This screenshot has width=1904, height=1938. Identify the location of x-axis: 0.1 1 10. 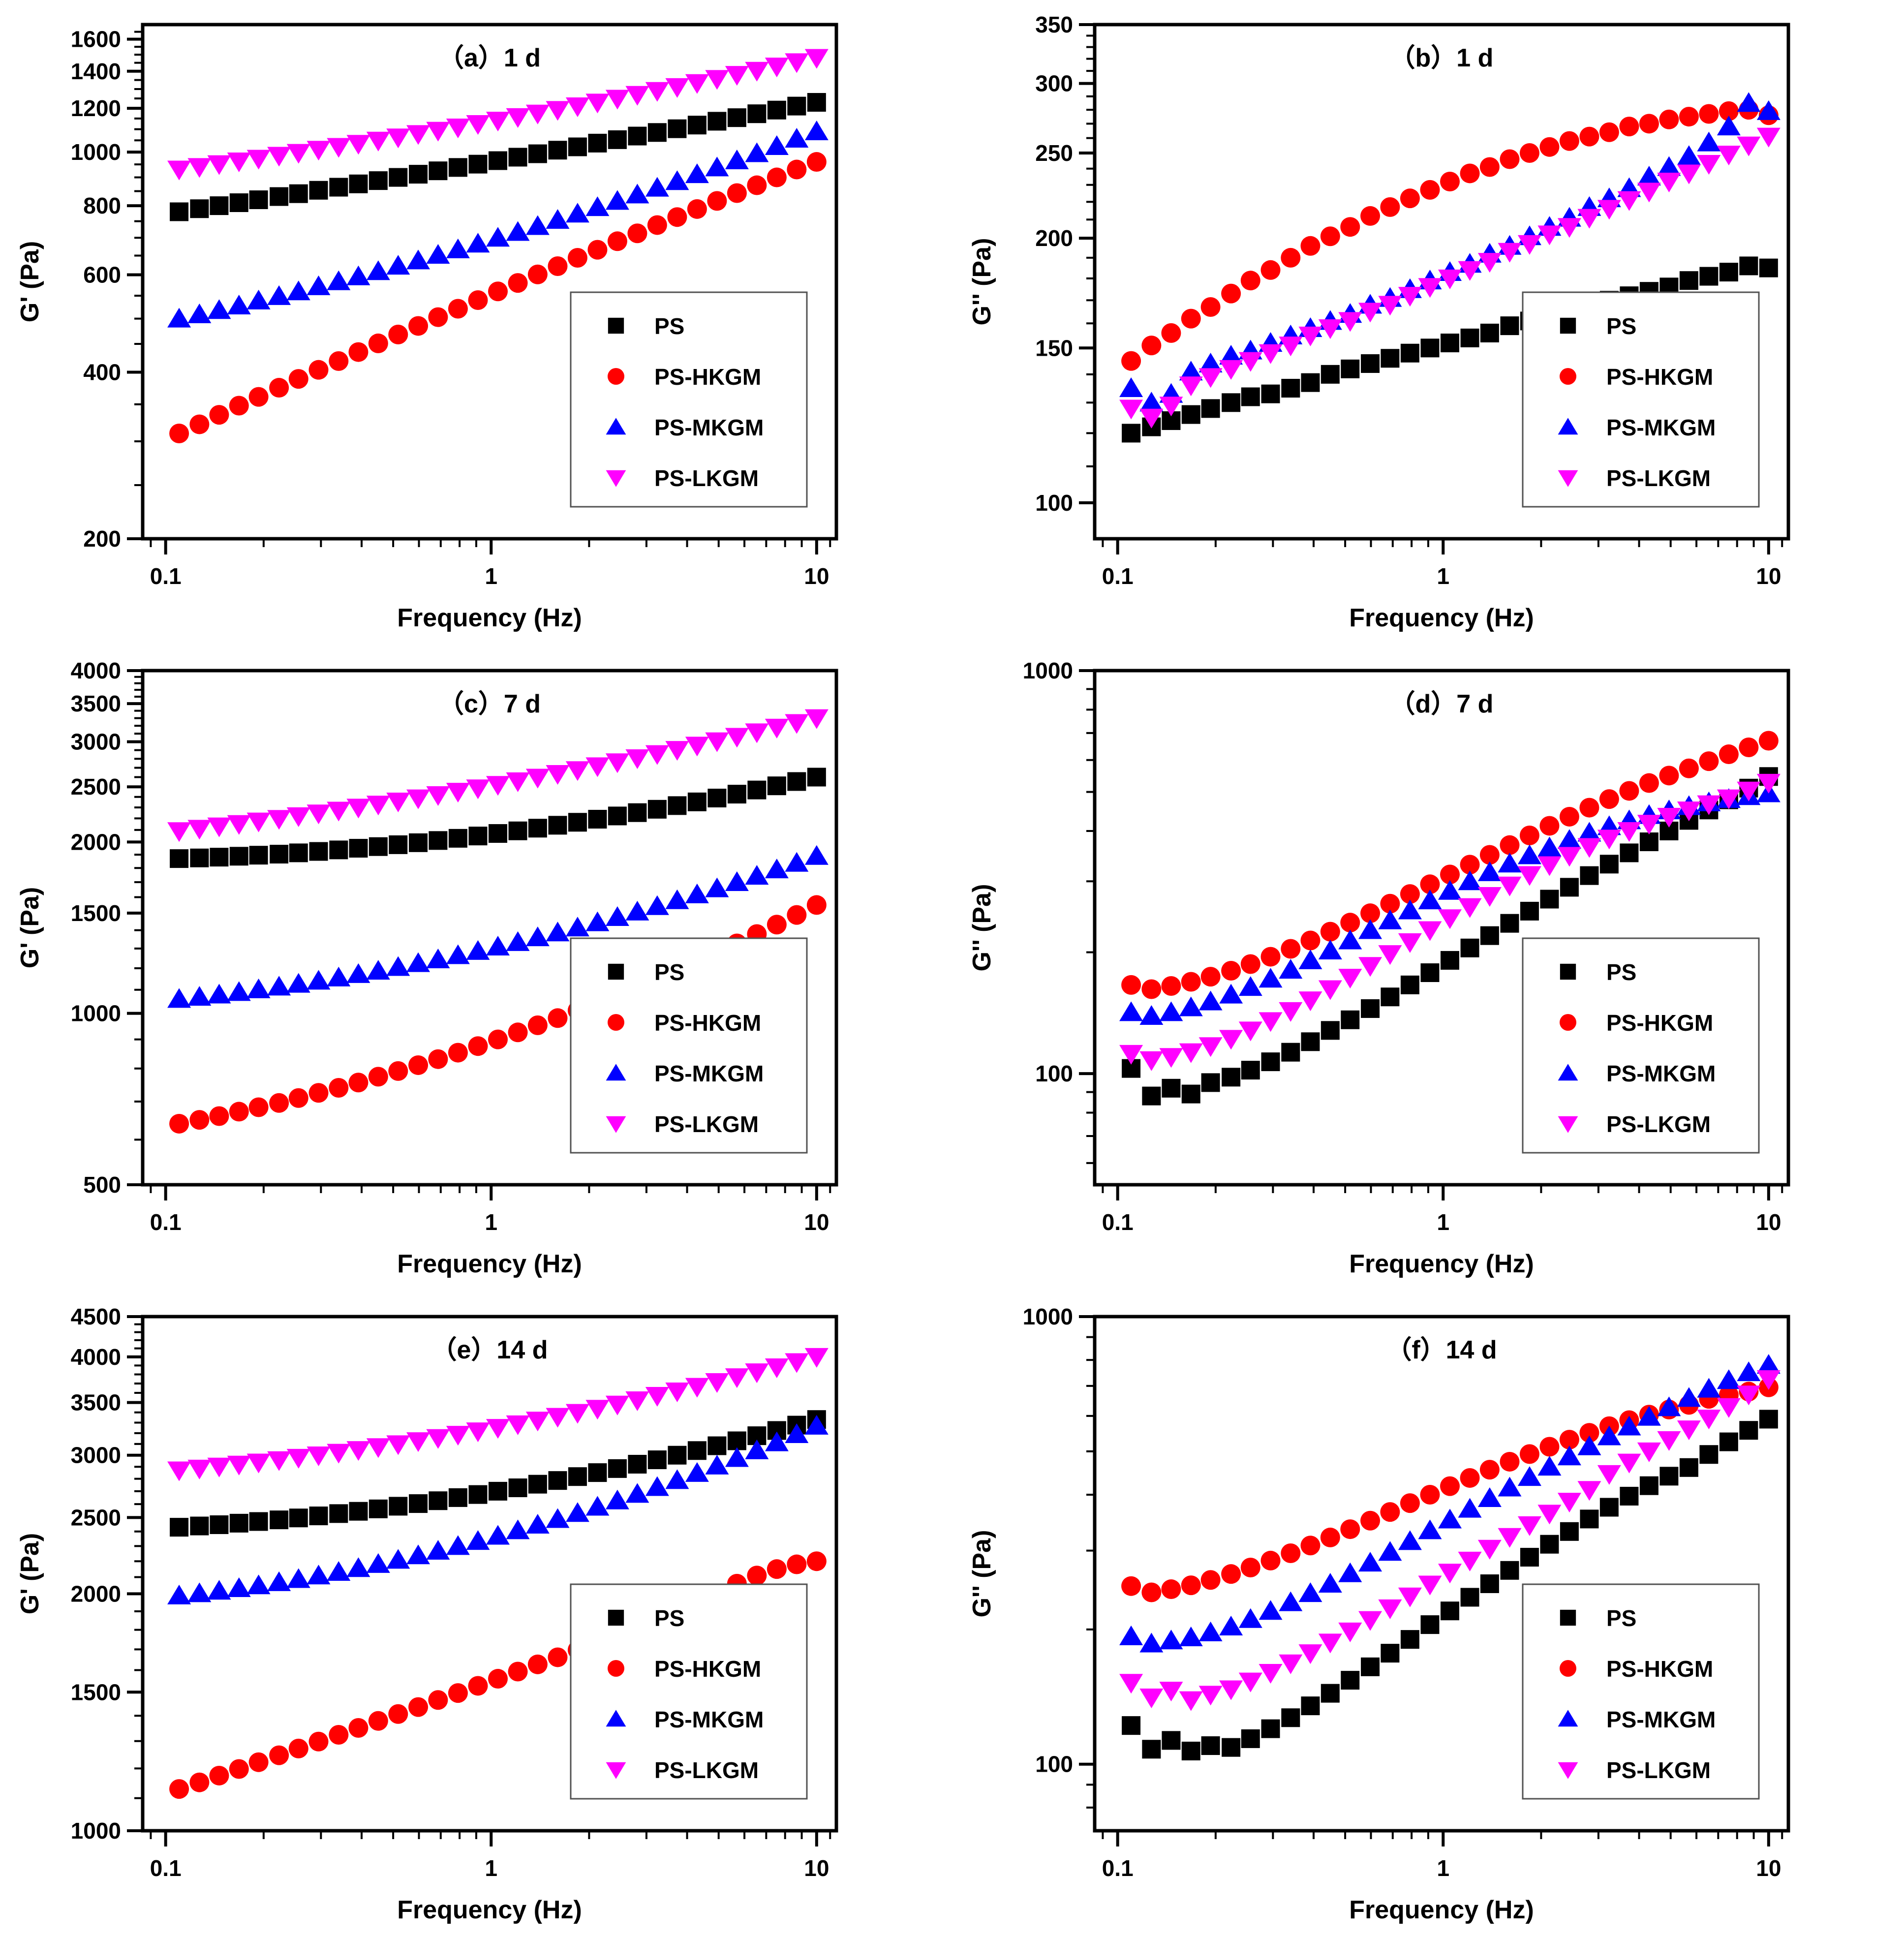
(490, 564).